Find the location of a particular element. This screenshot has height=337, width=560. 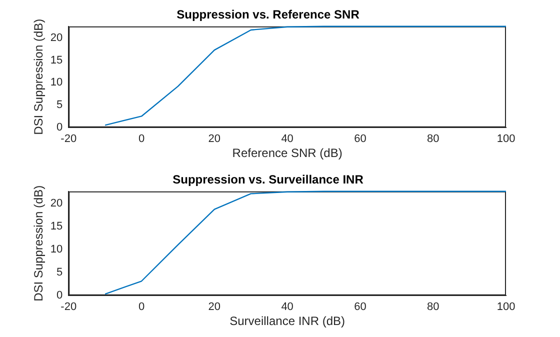

chart-title: Suppression vs. Surveillance INR is located at coordinates (268, 179).